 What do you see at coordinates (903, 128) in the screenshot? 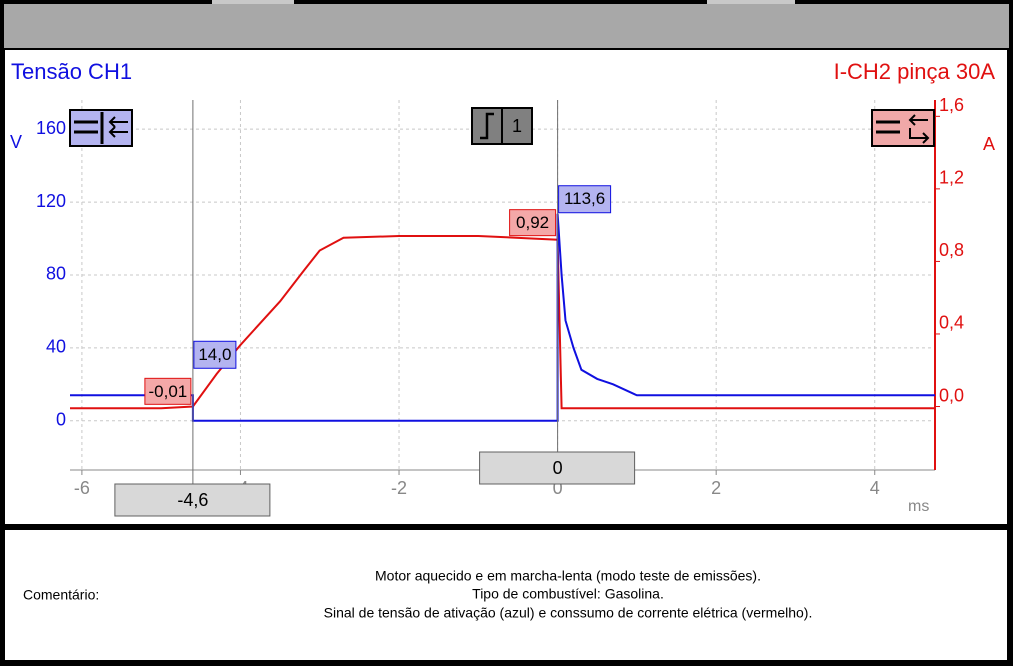
I see `ch2-scale-icon` at bounding box center [903, 128].